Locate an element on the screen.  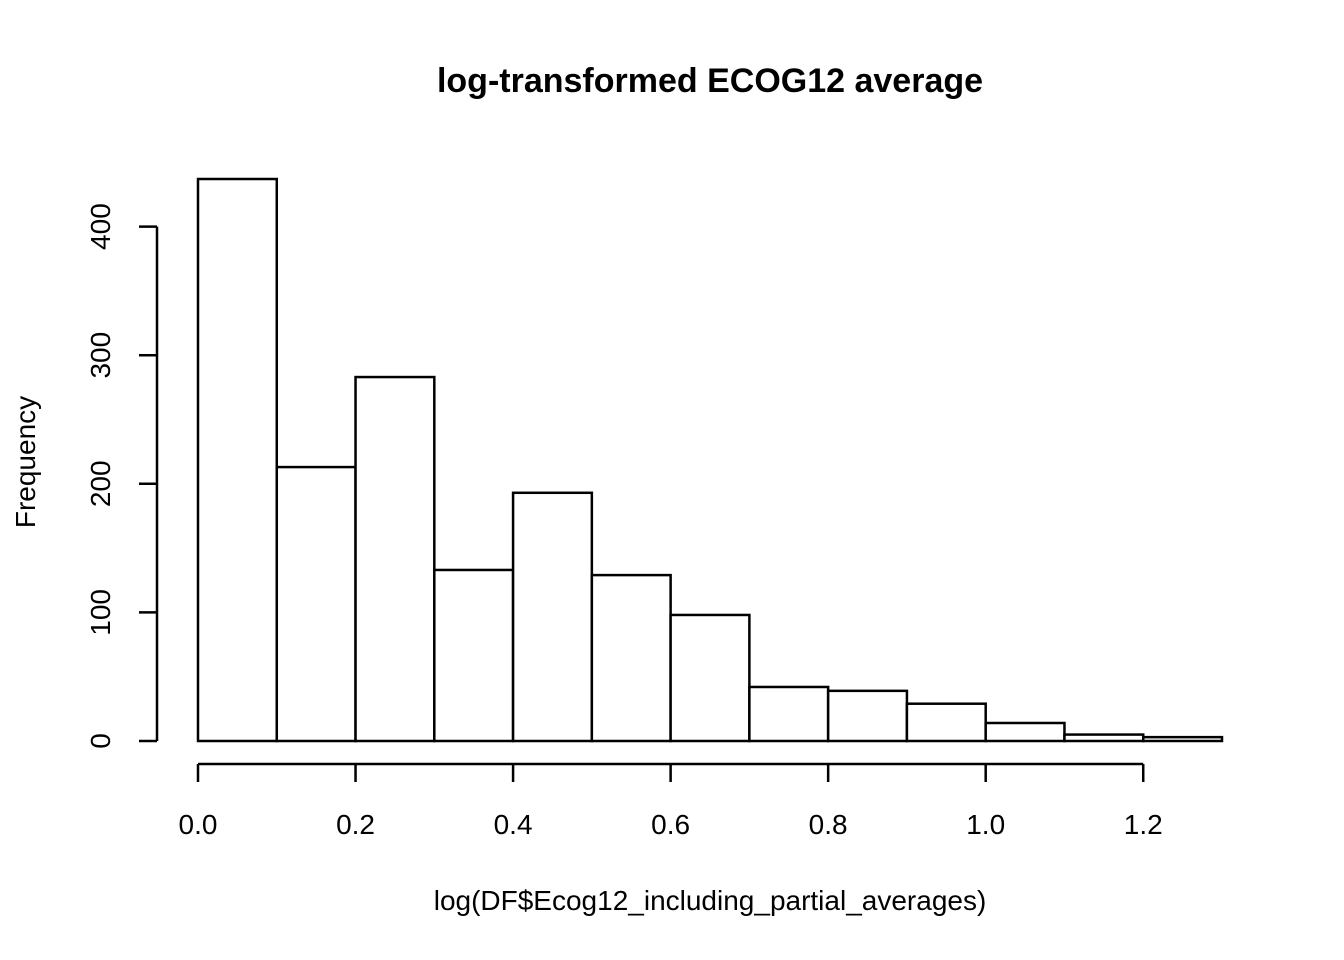
y-axis: 0 100 200 300 400 is located at coordinates (122, 476).